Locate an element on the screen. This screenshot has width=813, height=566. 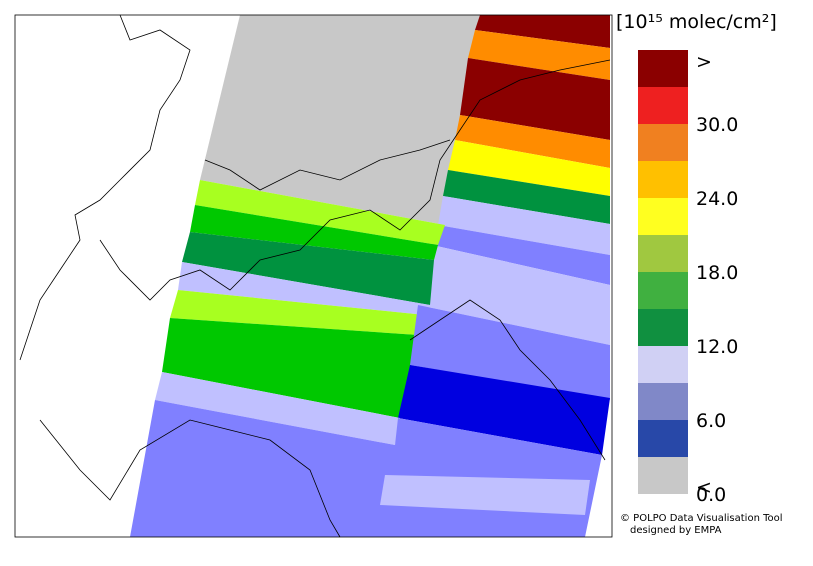
swath-gray is located at coordinates (340, 120).